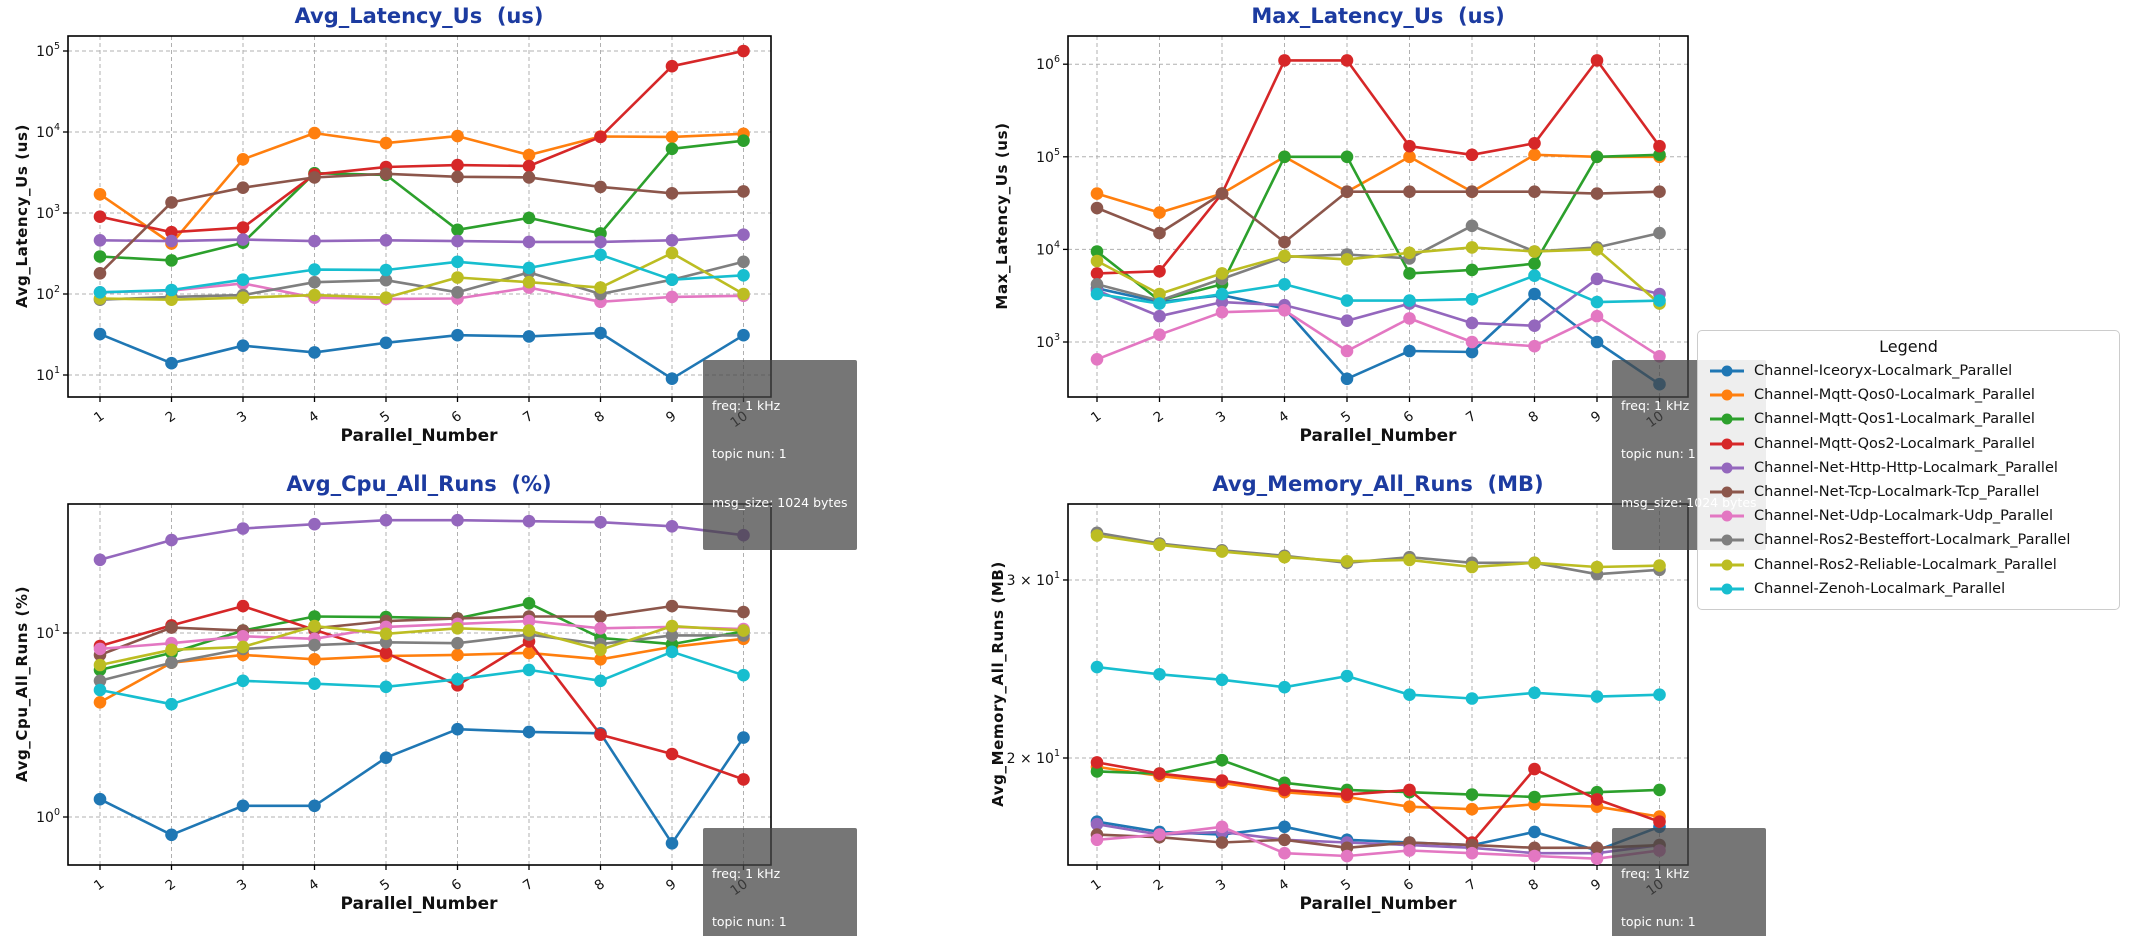 This screenshot has width=2130, height=936. Describe the element at coordinates (1905, 564) in the screenshot. I see `legend-label: Channel-Ros2-Reliable-Localmark_Parallel` at that location.